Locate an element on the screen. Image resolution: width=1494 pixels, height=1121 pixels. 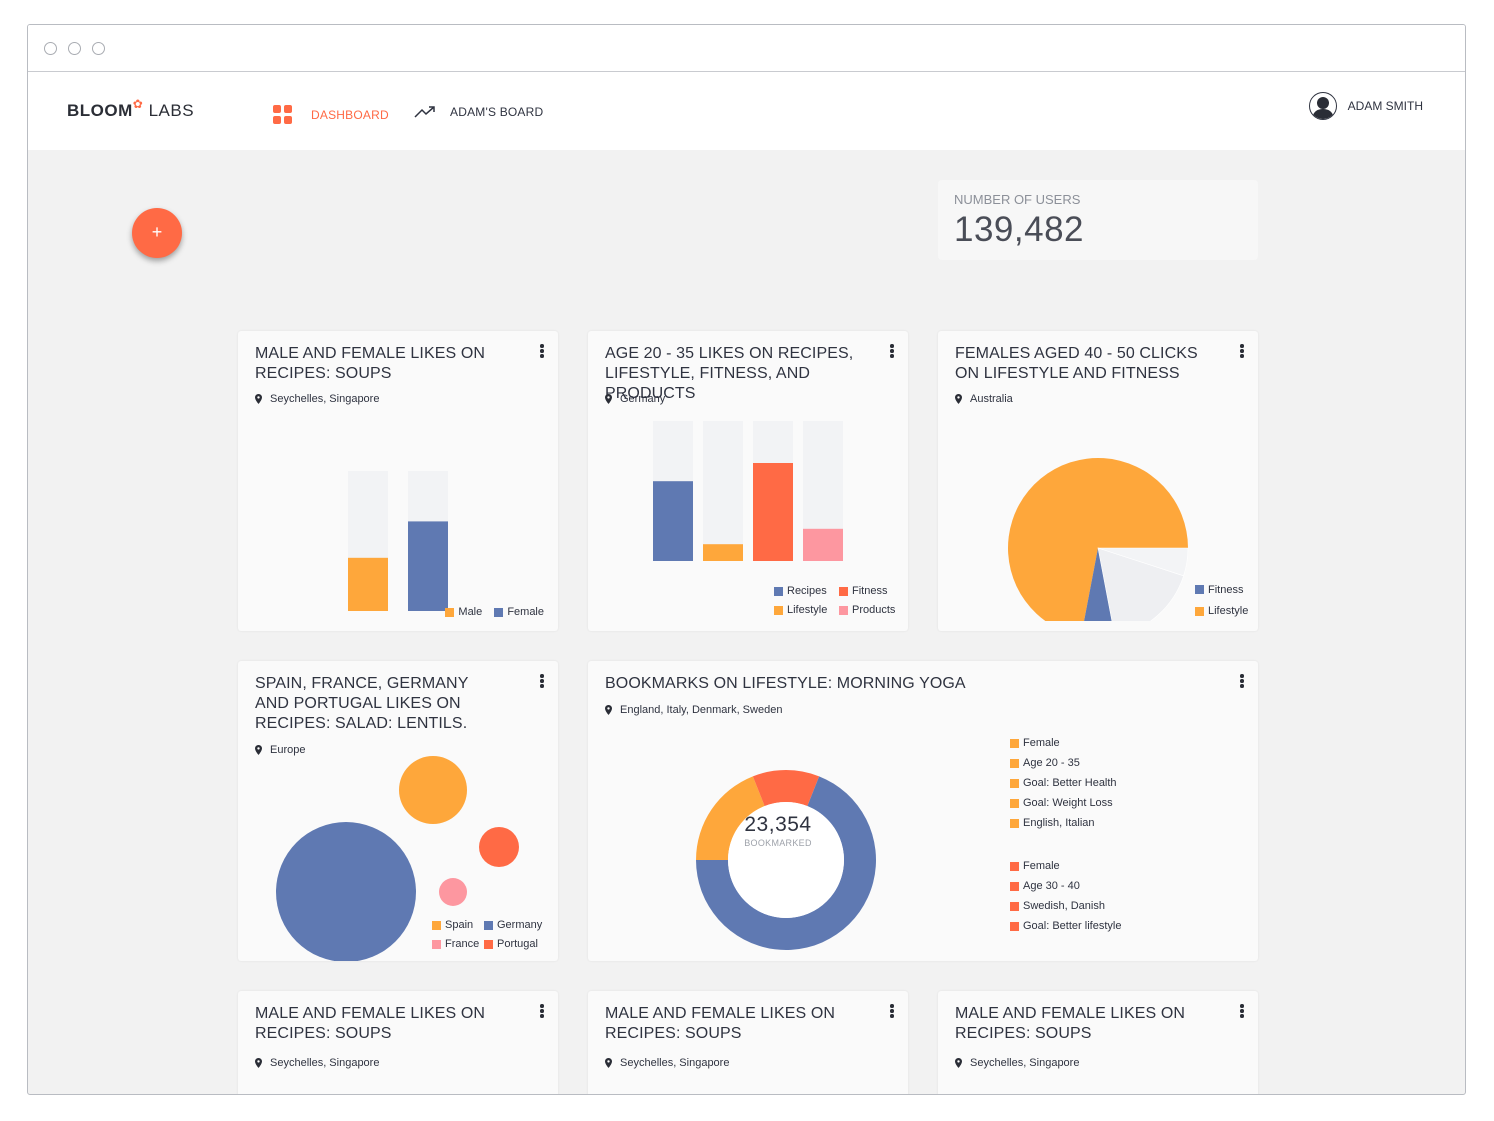
legend-item: Age 20 - 35 is located at coordinates (1063, 763).